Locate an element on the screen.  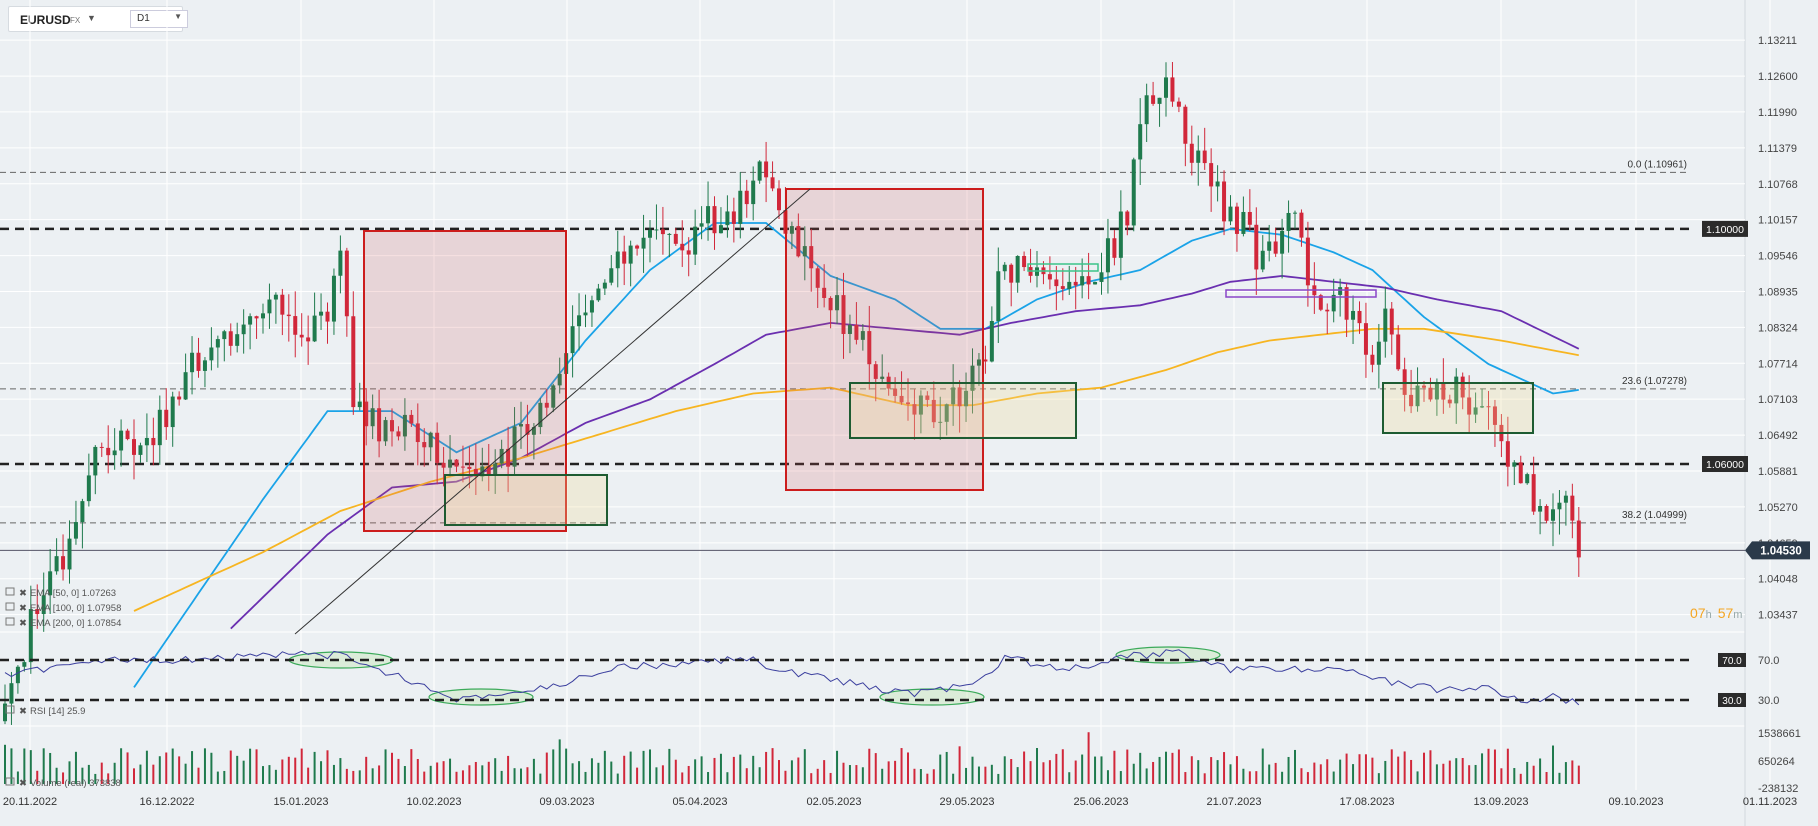
rsi-threshold-badge-label: 70.0 is located at coordinates (1732, 661).